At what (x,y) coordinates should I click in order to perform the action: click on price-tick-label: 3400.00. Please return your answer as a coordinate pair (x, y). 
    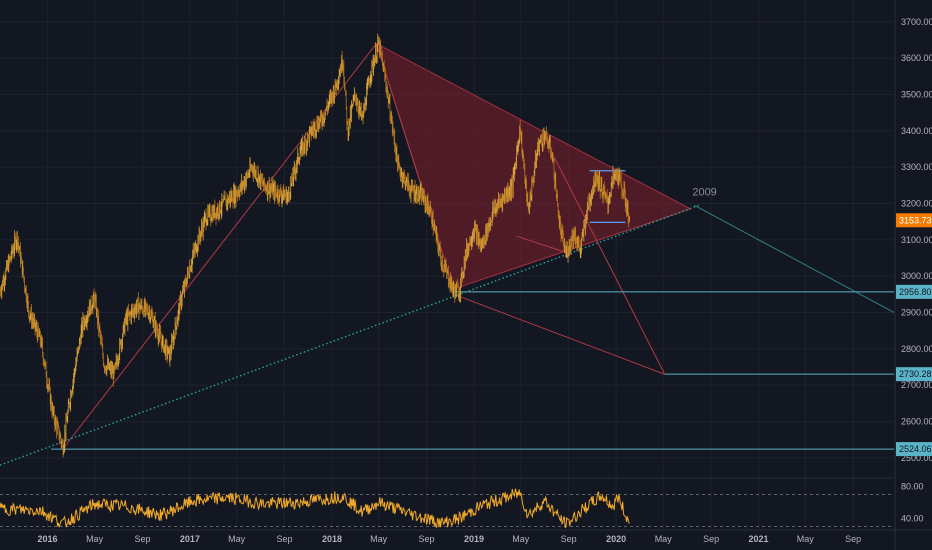
    Looking at the image, I should click on (916, 131).